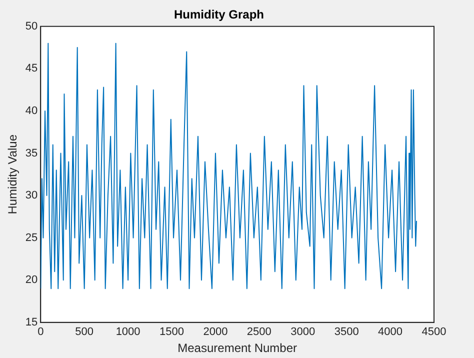 This screenshot has height=358, width=474. What do you see at coordinates (346, 332) in the screenshot?
I see `x-tick-label: 3500` at bounding box center [346, 332].